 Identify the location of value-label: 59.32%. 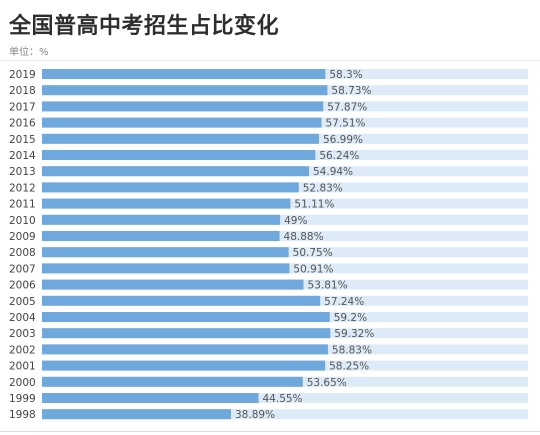
(354, 334).